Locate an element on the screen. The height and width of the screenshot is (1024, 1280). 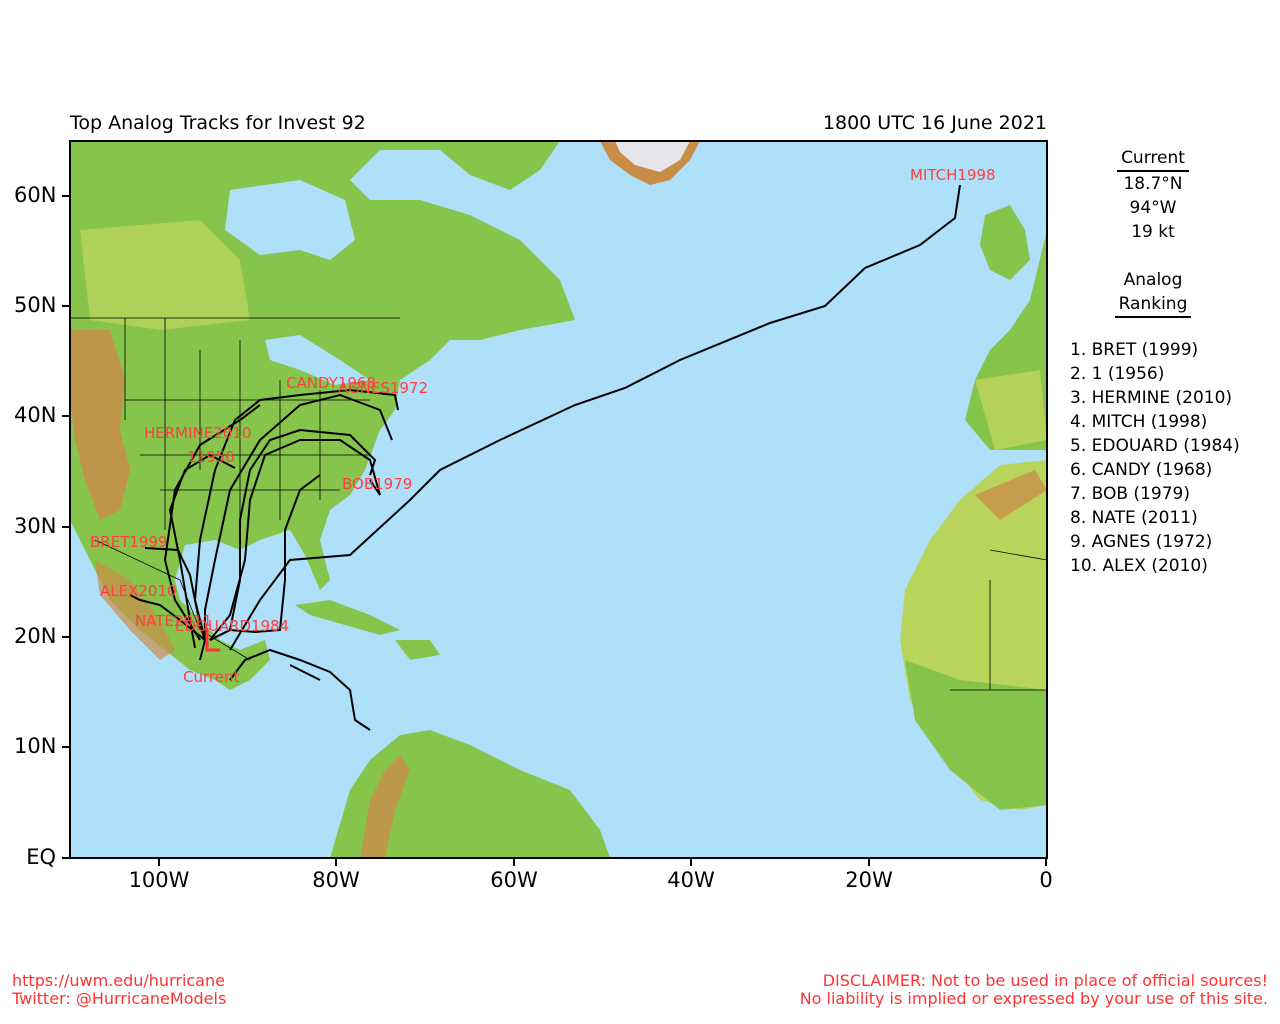
track-1-1956 is located at coordinates (202, 551).